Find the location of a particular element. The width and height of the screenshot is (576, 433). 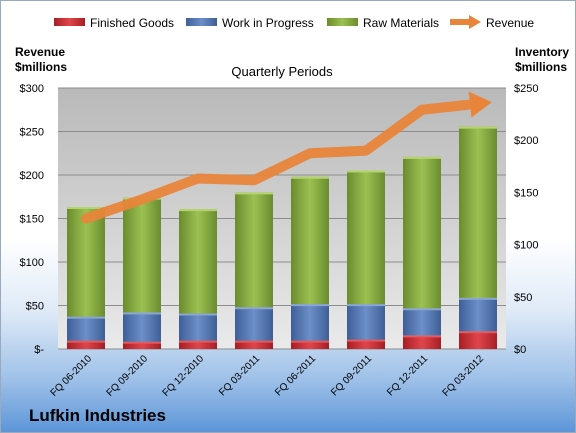

legend-item-raw-materials: Raw Materials is located at coordinates (383, 23).